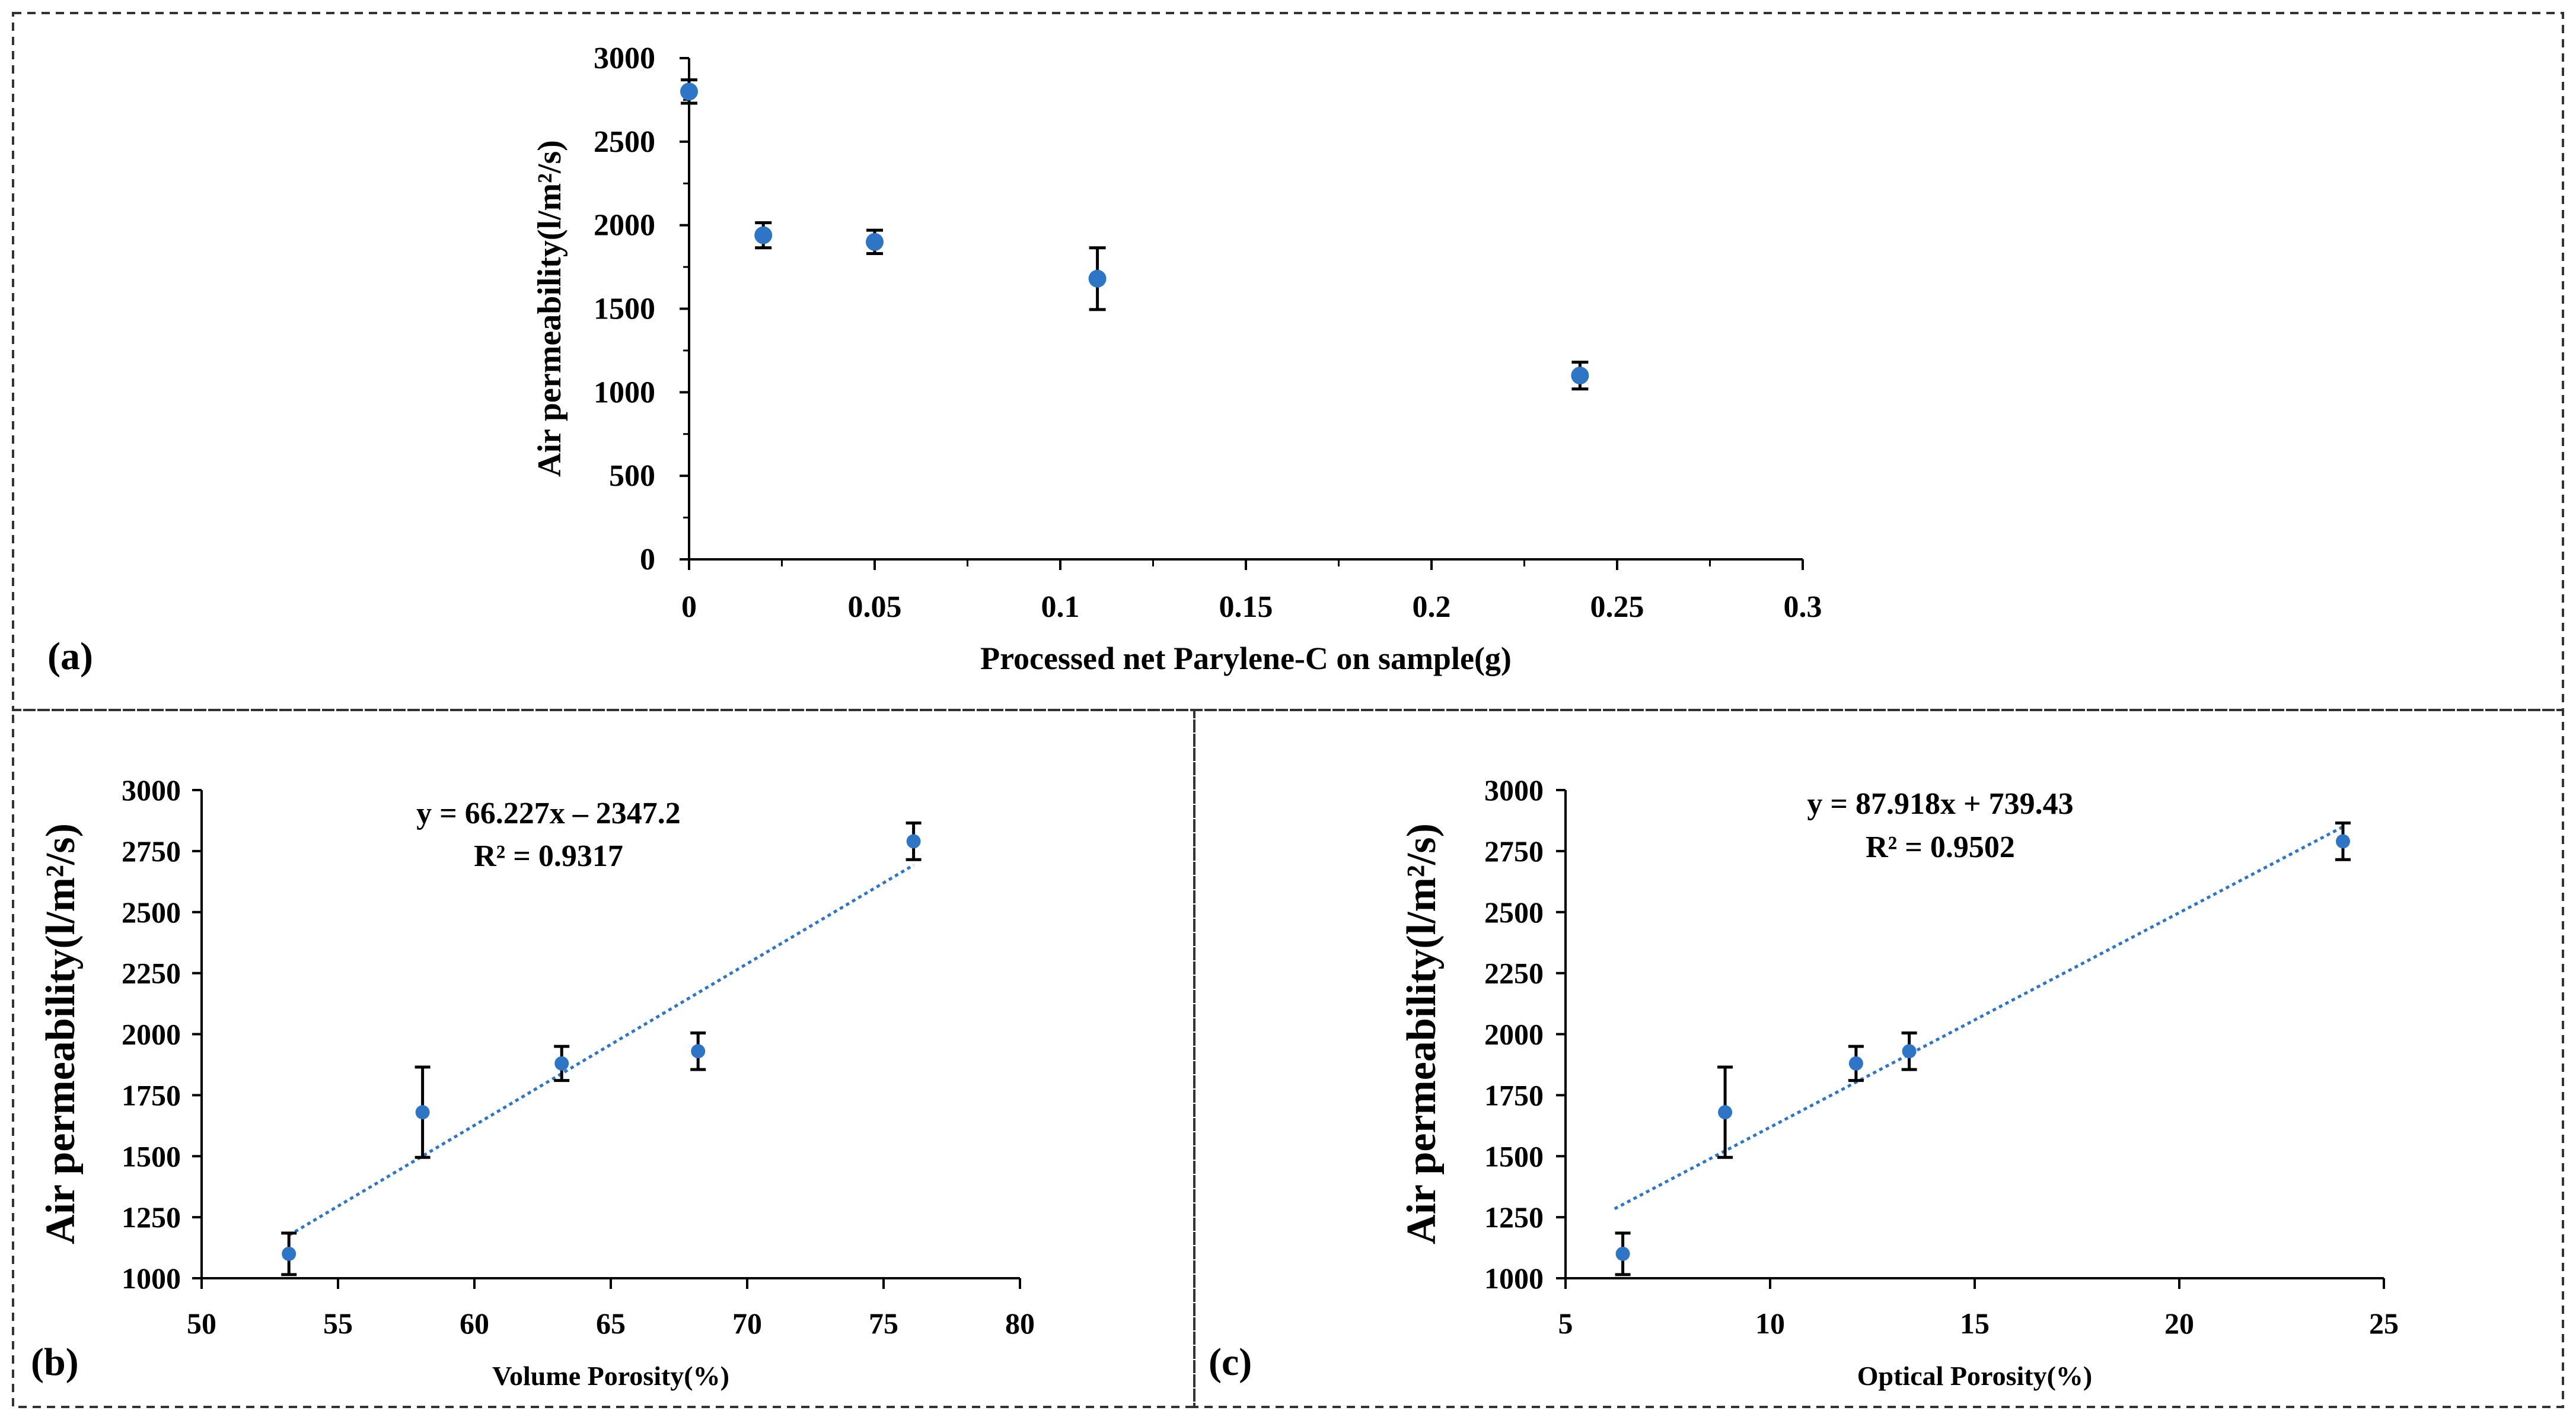  Describe the element at coordinates (883, 1323) in the screenshot. I see `x-tick-label: 75` at that location.